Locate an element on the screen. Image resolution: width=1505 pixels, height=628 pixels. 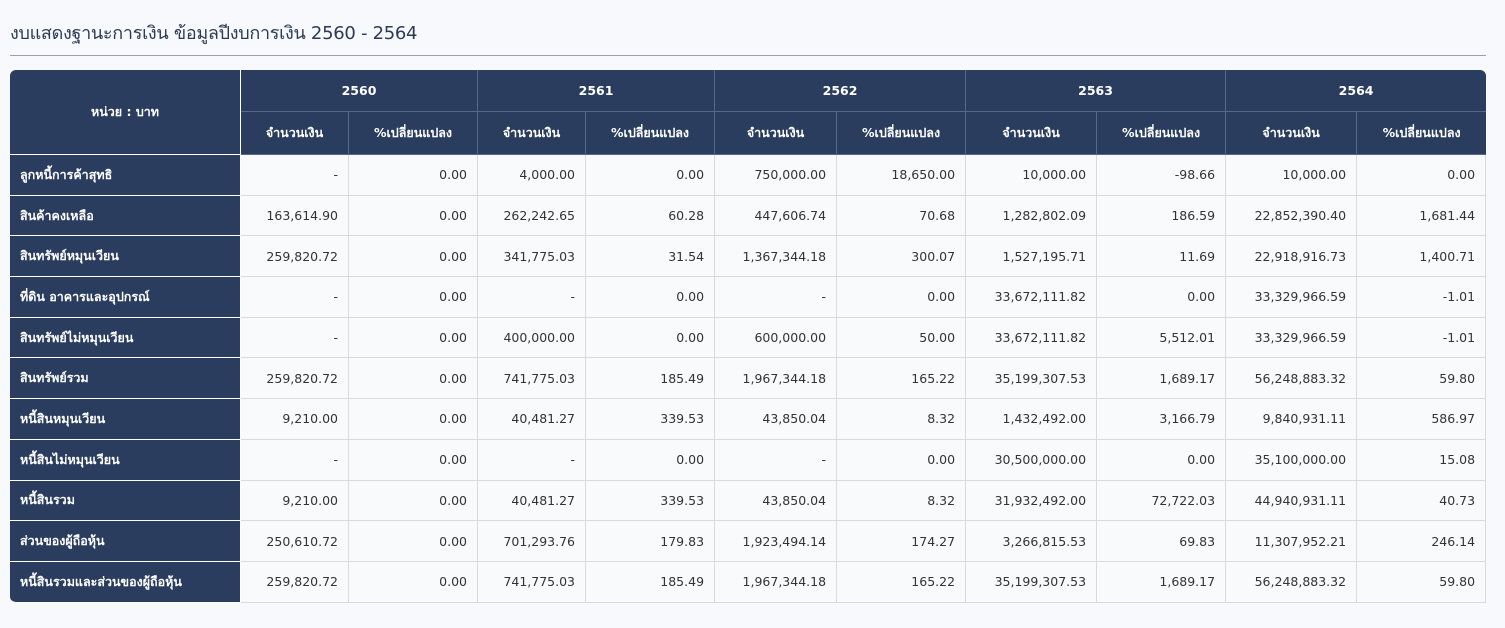
change-cell: 50.00 is located at coordinates (902, 338).